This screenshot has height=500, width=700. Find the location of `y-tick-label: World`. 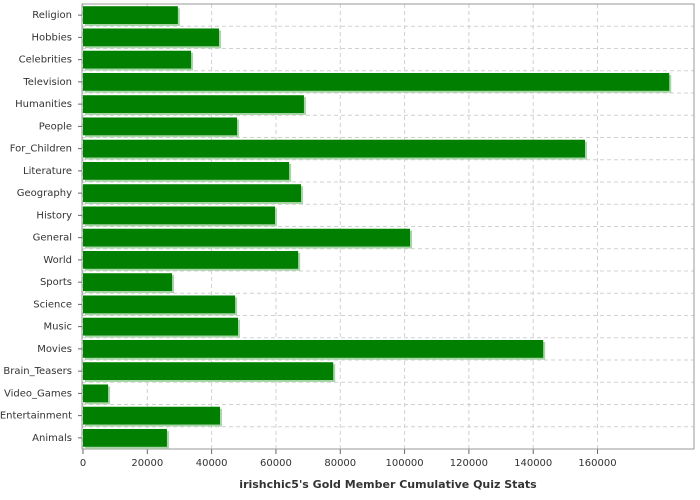

y-tick-label: World is located at coordinates (57, 260).